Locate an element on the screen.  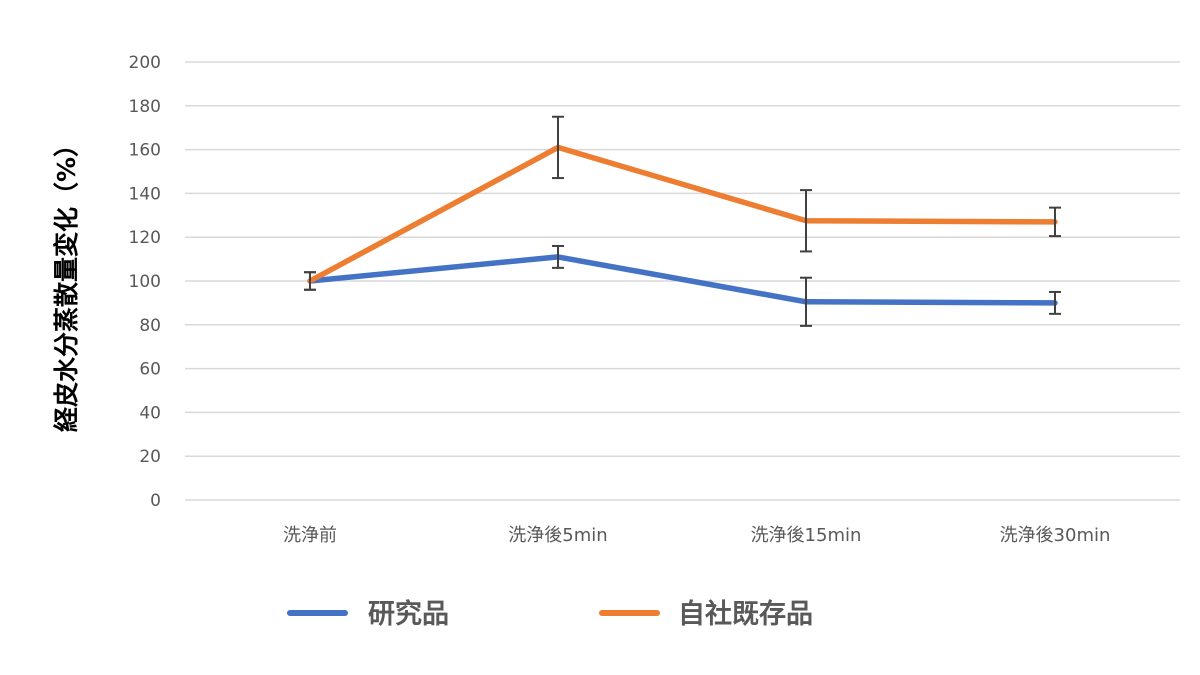
y-tick-label: 160 is located at coordinates (145, 151).